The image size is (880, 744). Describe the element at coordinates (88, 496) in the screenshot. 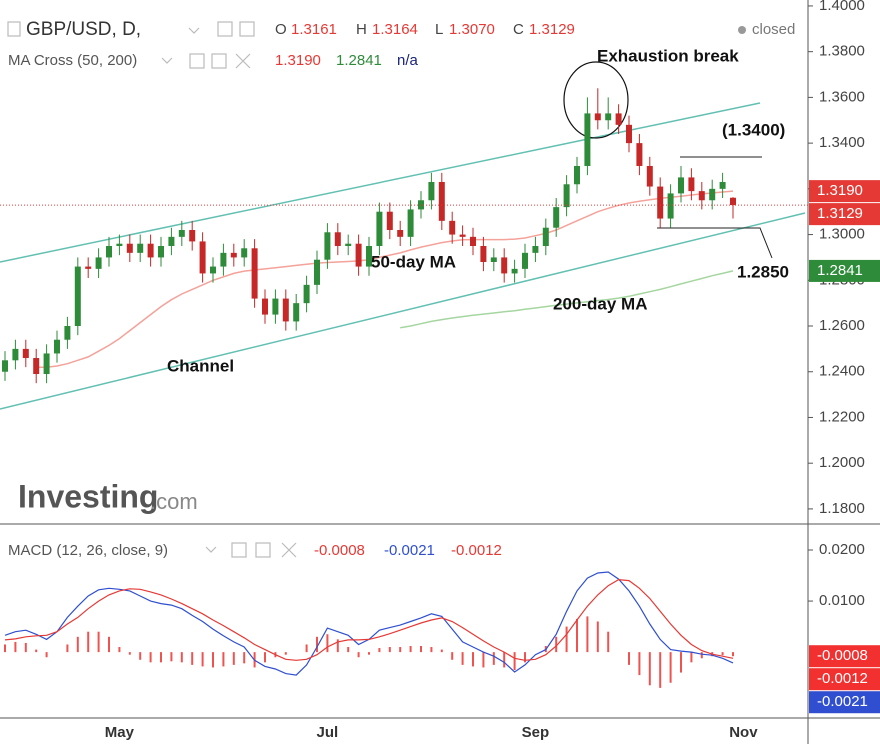

I see `watermark: Investing` at that location.